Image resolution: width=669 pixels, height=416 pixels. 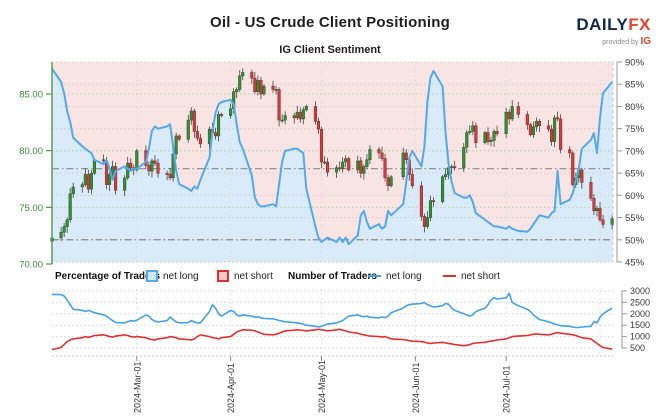 What do you see at coordinates (31, 151) in the screenshot?
I see `price-tick-label: 80.00` at bounding box center [31, 151].